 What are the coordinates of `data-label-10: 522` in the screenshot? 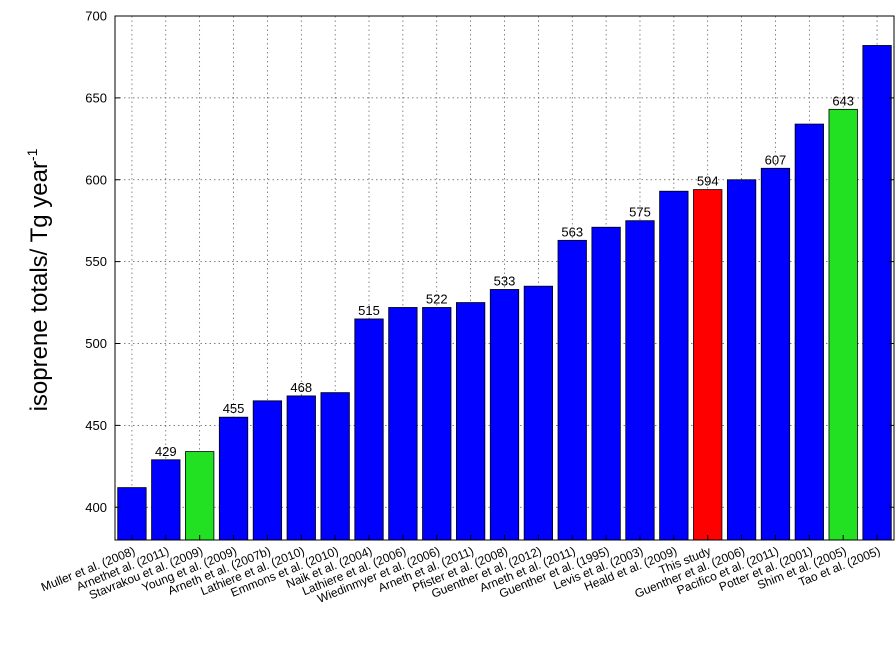 It's located at (437, 298).